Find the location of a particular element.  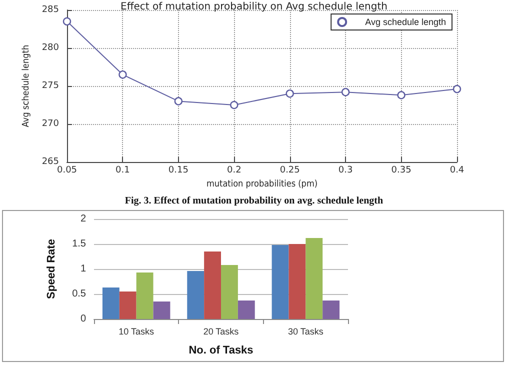

x-tick-label: 20 Tasks is located at coordinates (221, 331).